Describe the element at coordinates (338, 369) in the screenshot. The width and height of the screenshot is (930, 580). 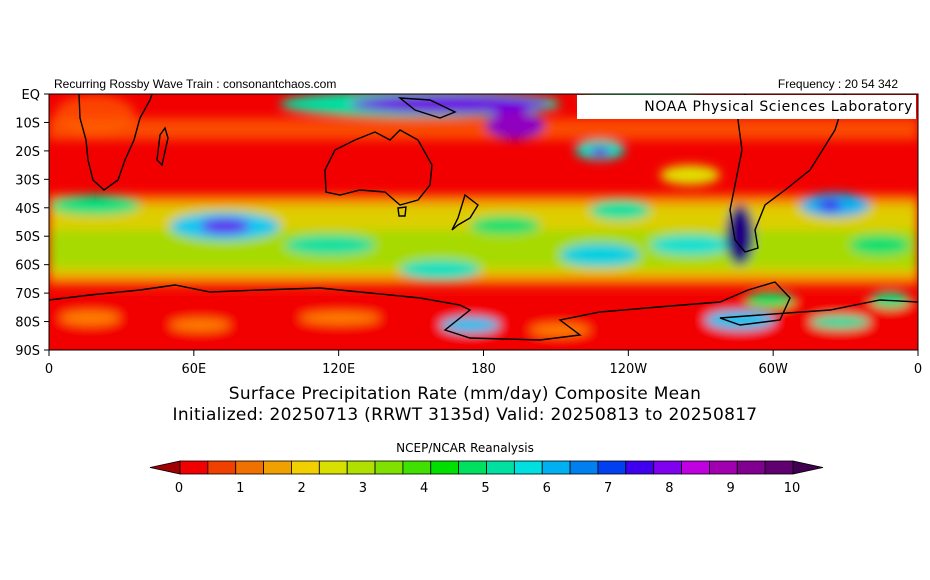
I see `lon-label: 120E` at that location.